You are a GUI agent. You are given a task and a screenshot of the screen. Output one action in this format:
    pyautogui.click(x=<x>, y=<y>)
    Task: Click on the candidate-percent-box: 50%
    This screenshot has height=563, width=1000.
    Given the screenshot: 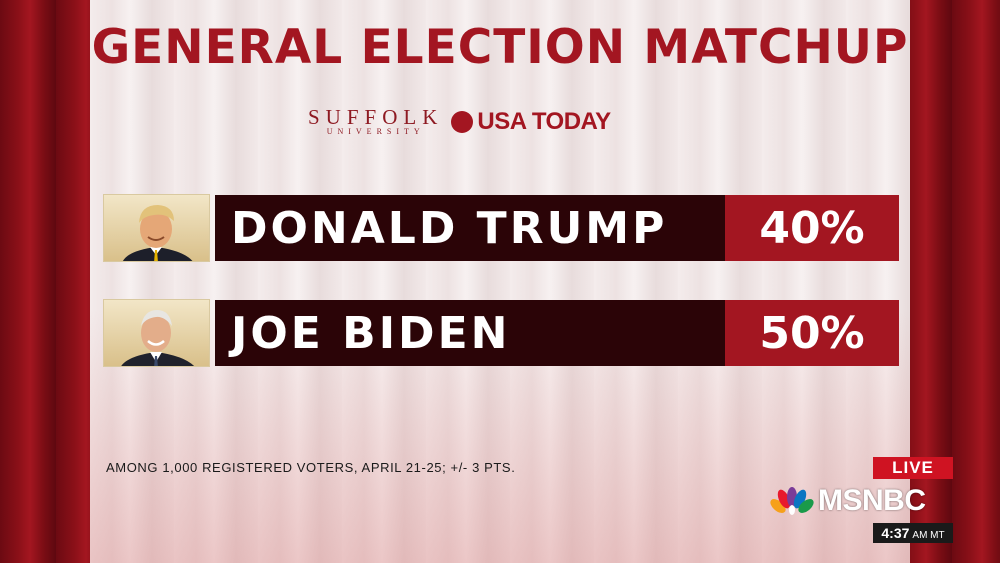 What is the action you would take?
    pyautogui.click(x=812, y=333)
    